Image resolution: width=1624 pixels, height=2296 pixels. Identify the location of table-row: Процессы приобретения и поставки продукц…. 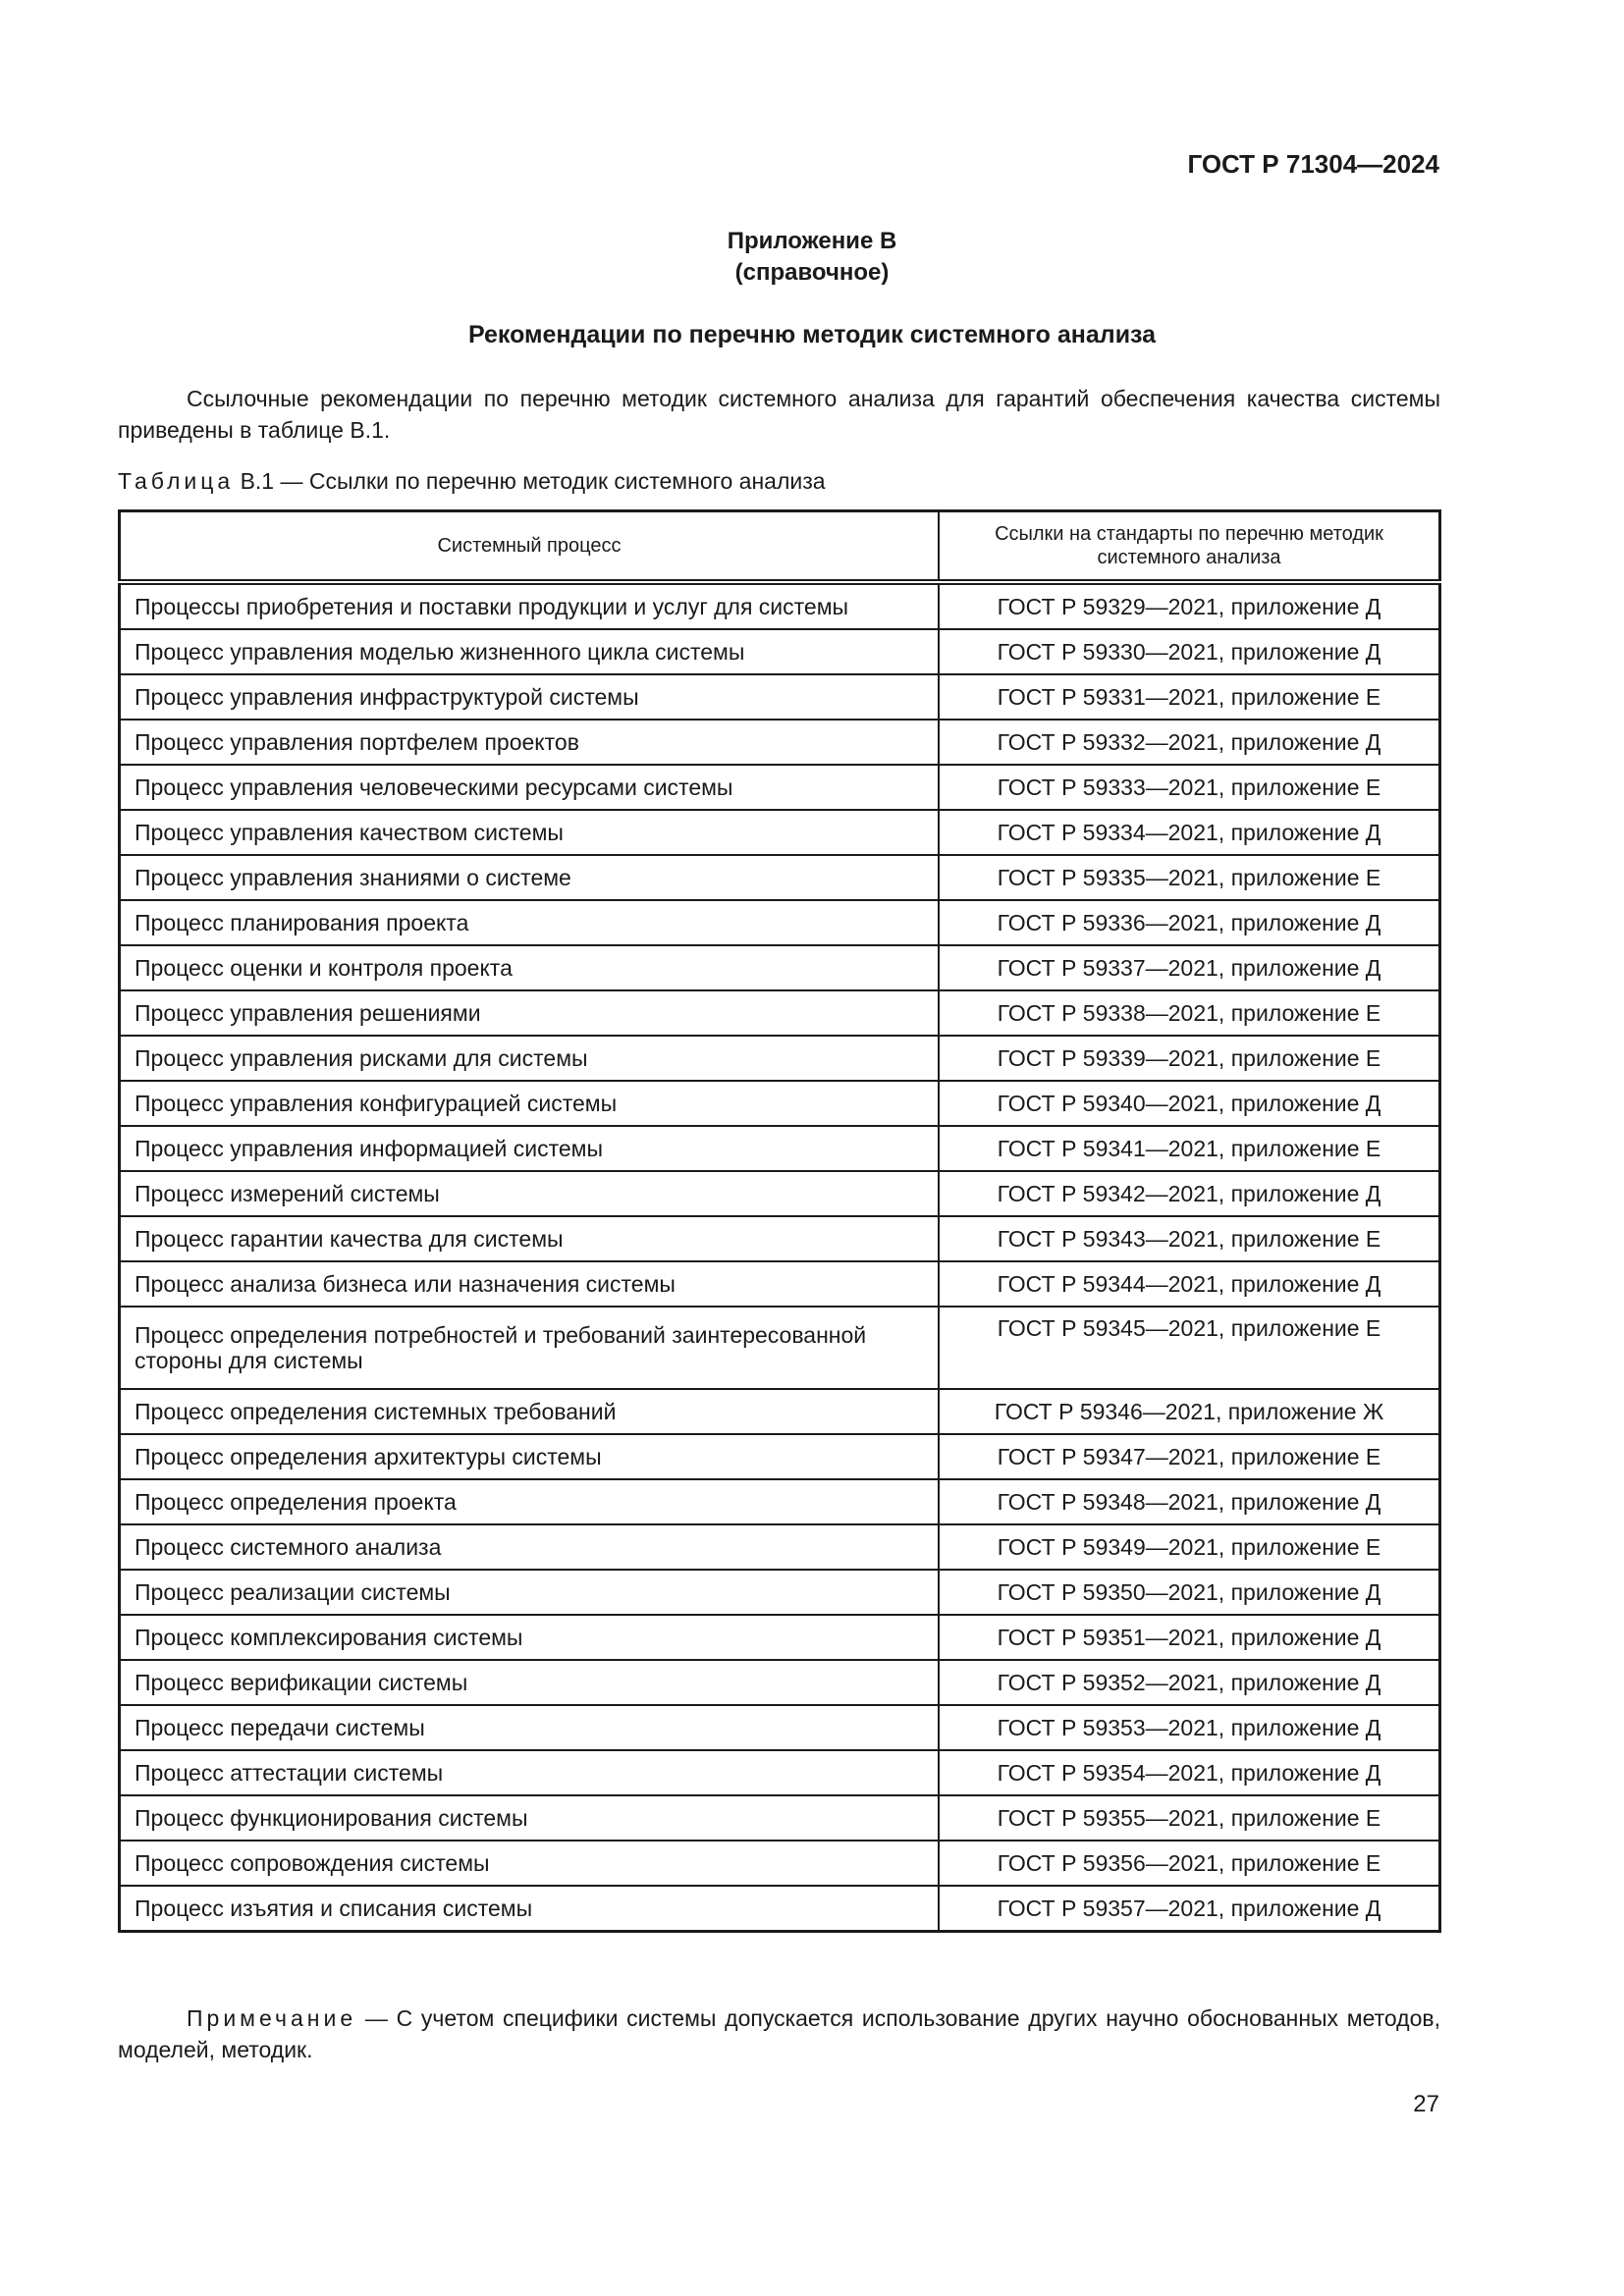
(779, 605).